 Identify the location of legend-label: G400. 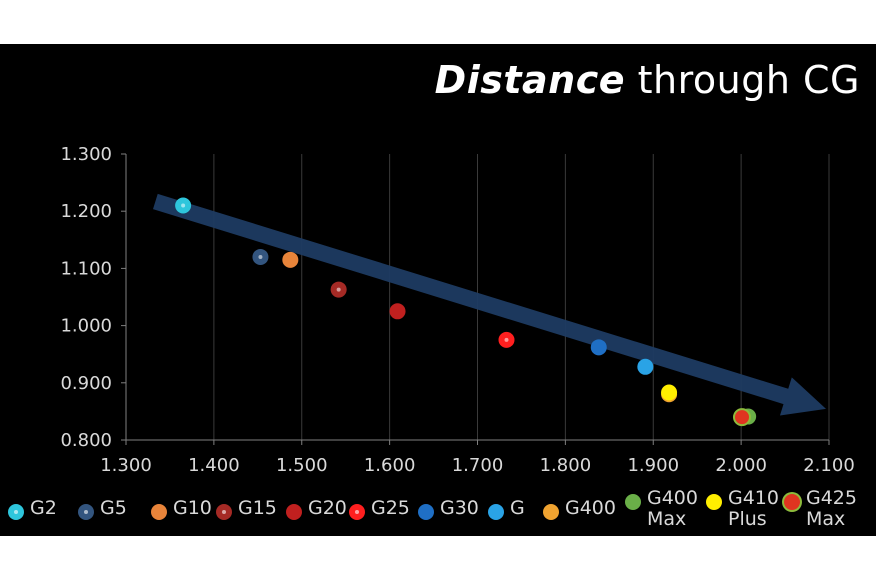
(590, 508).